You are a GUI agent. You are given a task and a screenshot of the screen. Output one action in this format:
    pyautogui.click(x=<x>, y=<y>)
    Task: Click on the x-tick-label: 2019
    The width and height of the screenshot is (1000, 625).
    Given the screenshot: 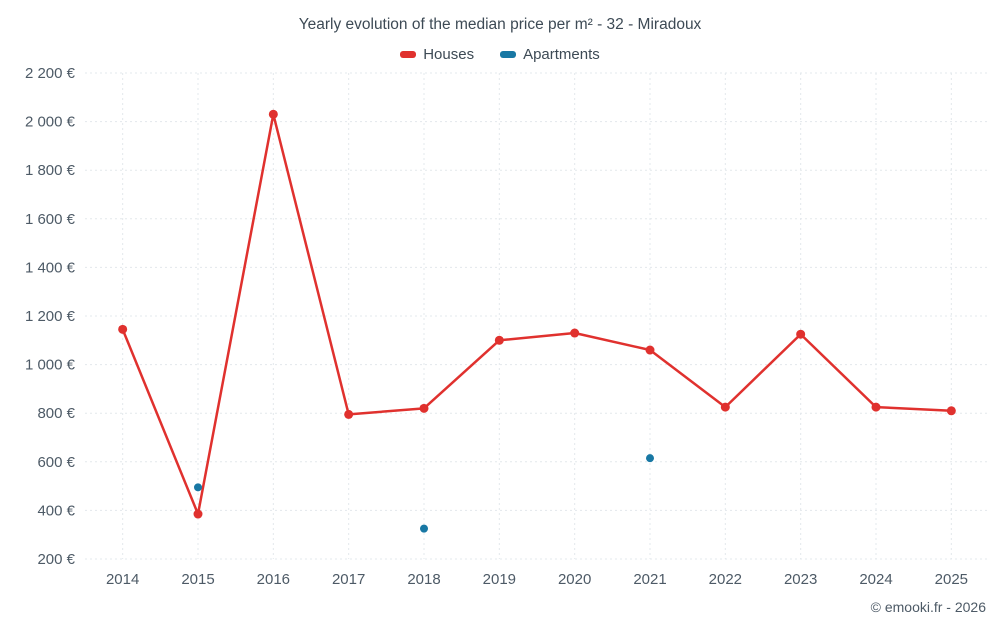 What is the action you would take?
    pyautogui.click(x=499, y=579)
    